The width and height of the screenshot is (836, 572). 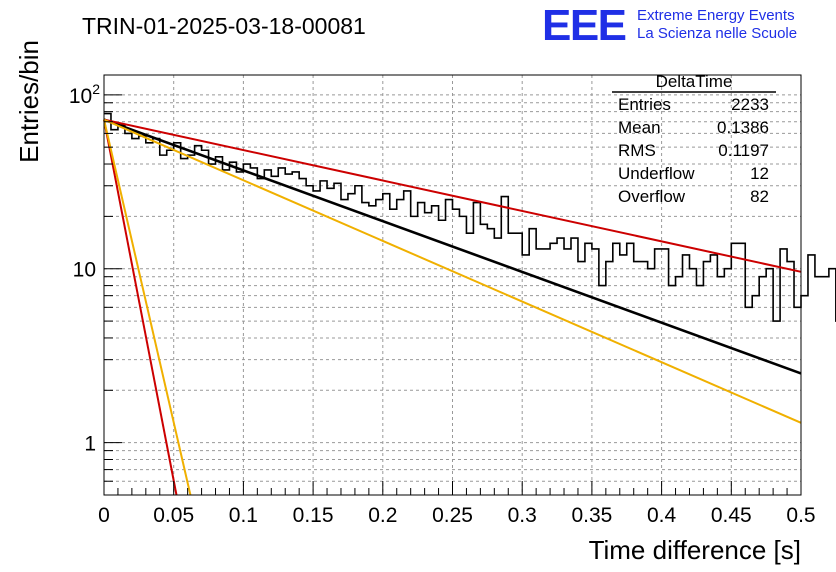 What do you see at coordinates (656, 173) in the screenshot?
I see `stats-label: Underflow` at bounding box center [656, 173].